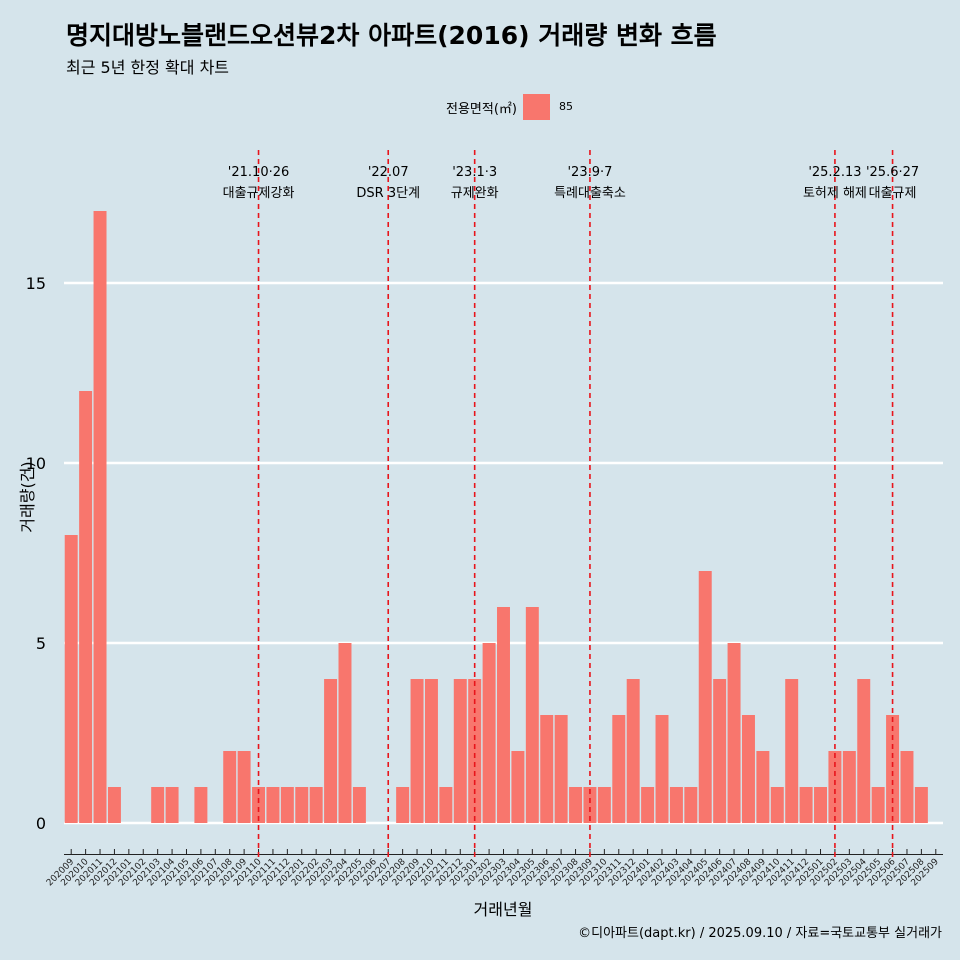  Describe the element at coordinates (36, 463) in the screenshot. I see `y-tick-label: 10` at that location.